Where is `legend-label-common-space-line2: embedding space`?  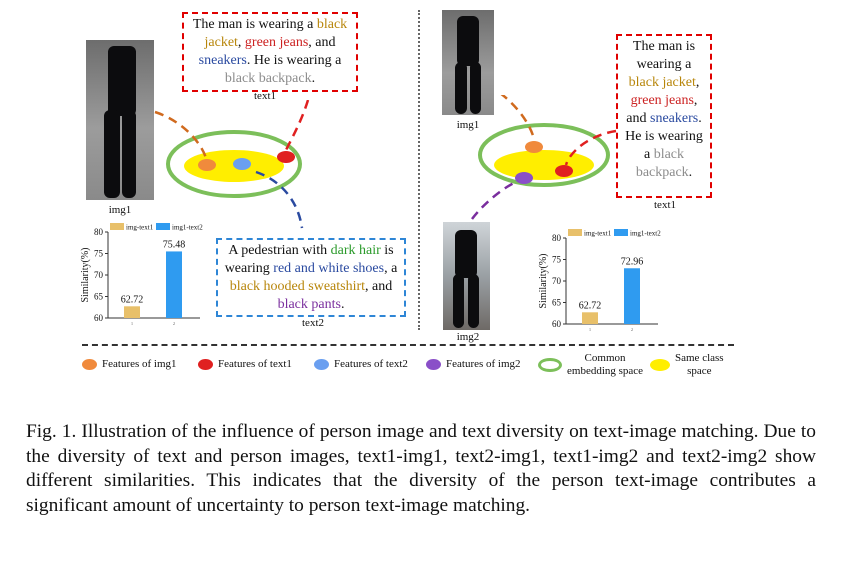
legend-label-common-space-line2: embedding space is located at coordinates (605, 371).